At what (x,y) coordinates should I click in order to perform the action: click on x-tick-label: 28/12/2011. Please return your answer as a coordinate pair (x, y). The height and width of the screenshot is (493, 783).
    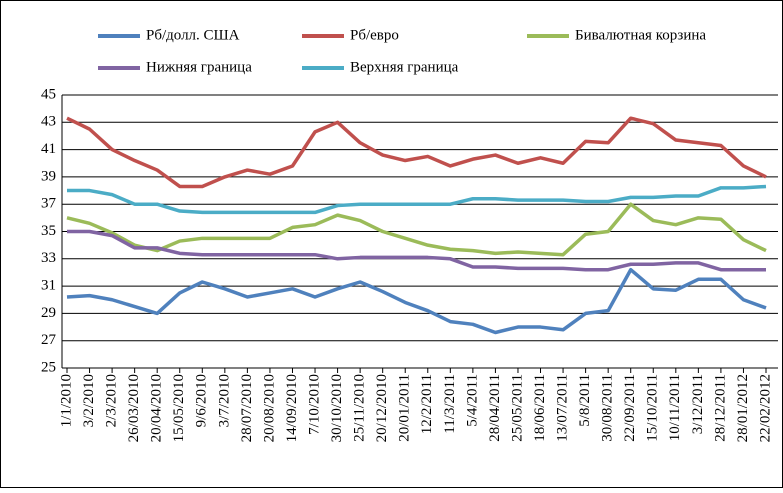
    Looking at the image, I should click on (720, 408).